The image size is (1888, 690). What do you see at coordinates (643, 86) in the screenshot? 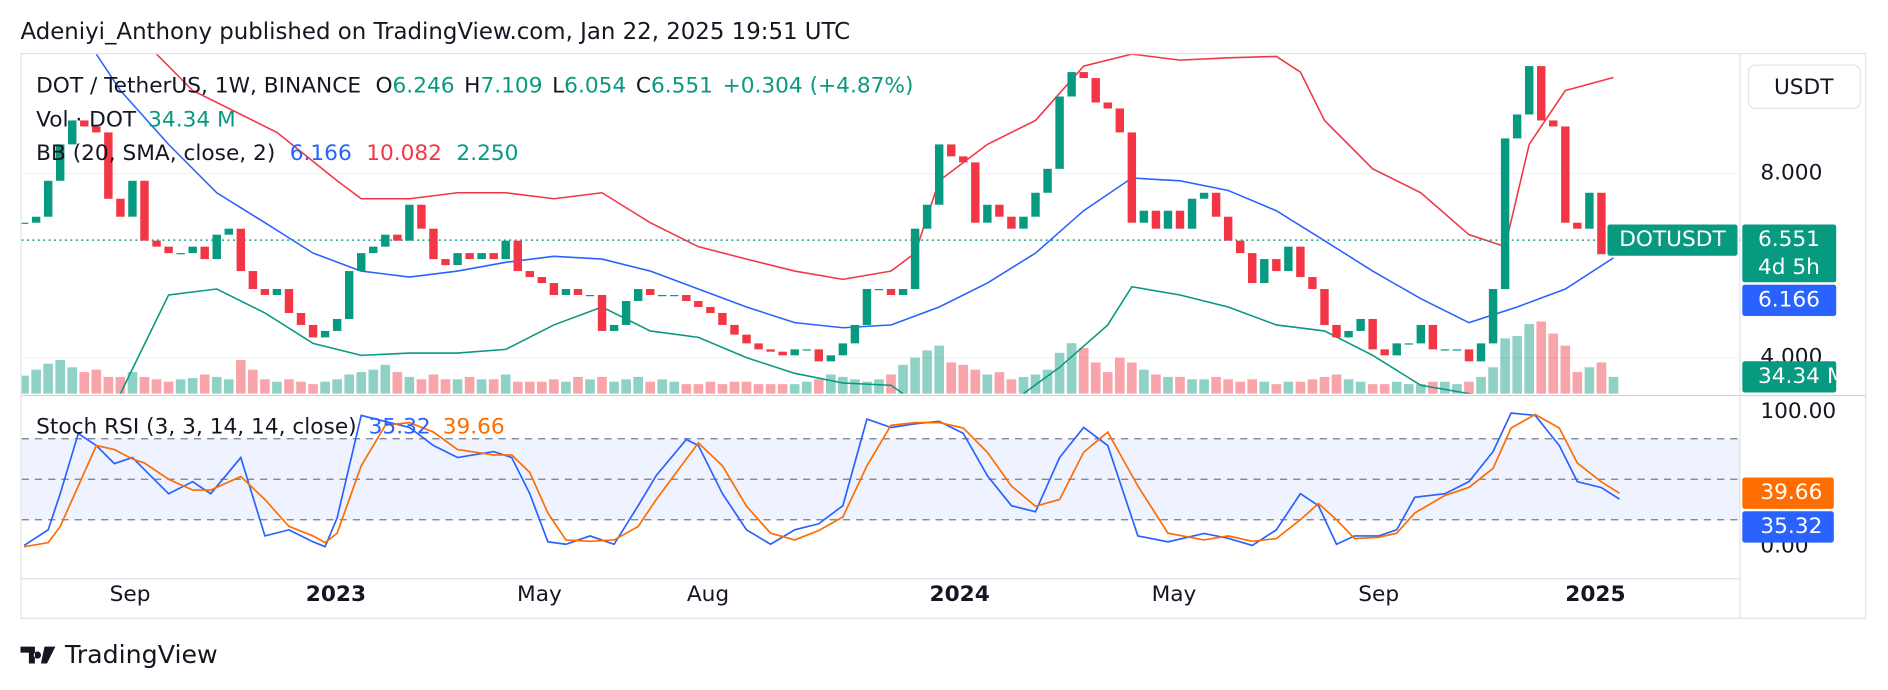
I see `legend-ohlc-key: C` at bounding box center [643, 86].